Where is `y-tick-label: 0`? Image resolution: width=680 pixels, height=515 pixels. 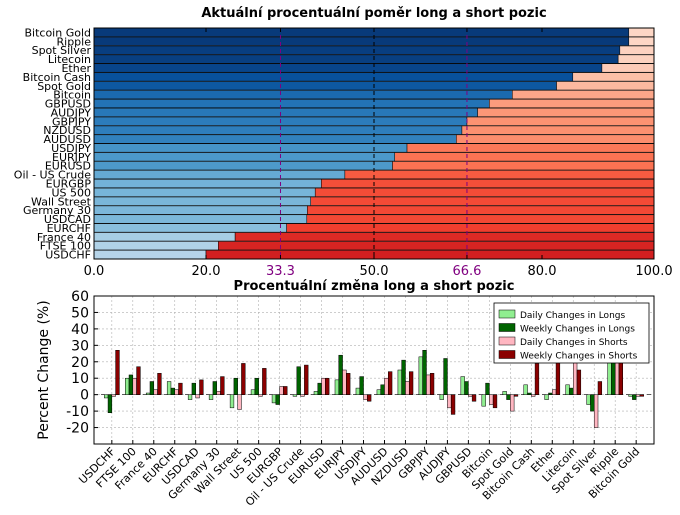 y-tick-label: 0 is located at coordinates (84, 396).